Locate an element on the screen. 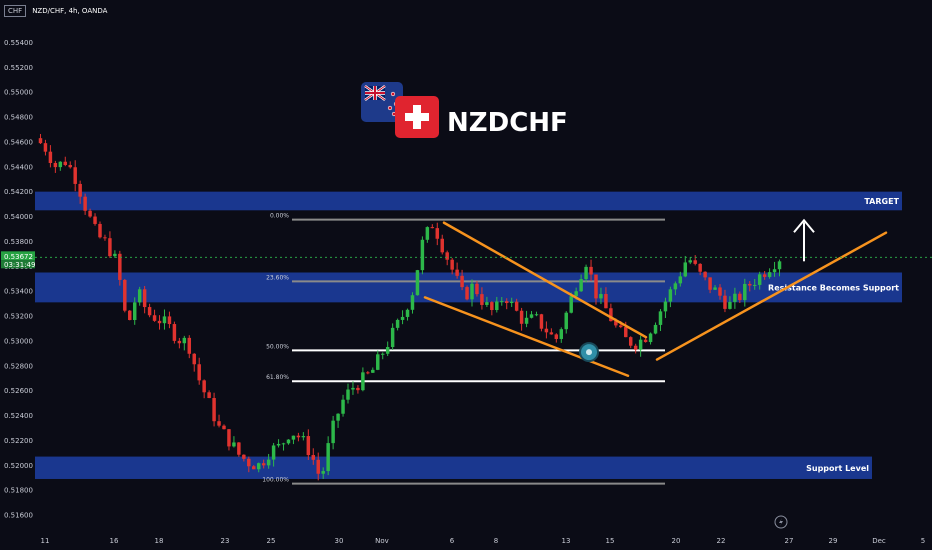 The width and height of the screenshot is (932, 550). falling-wedge-upper is located at coordinates (545, 280).